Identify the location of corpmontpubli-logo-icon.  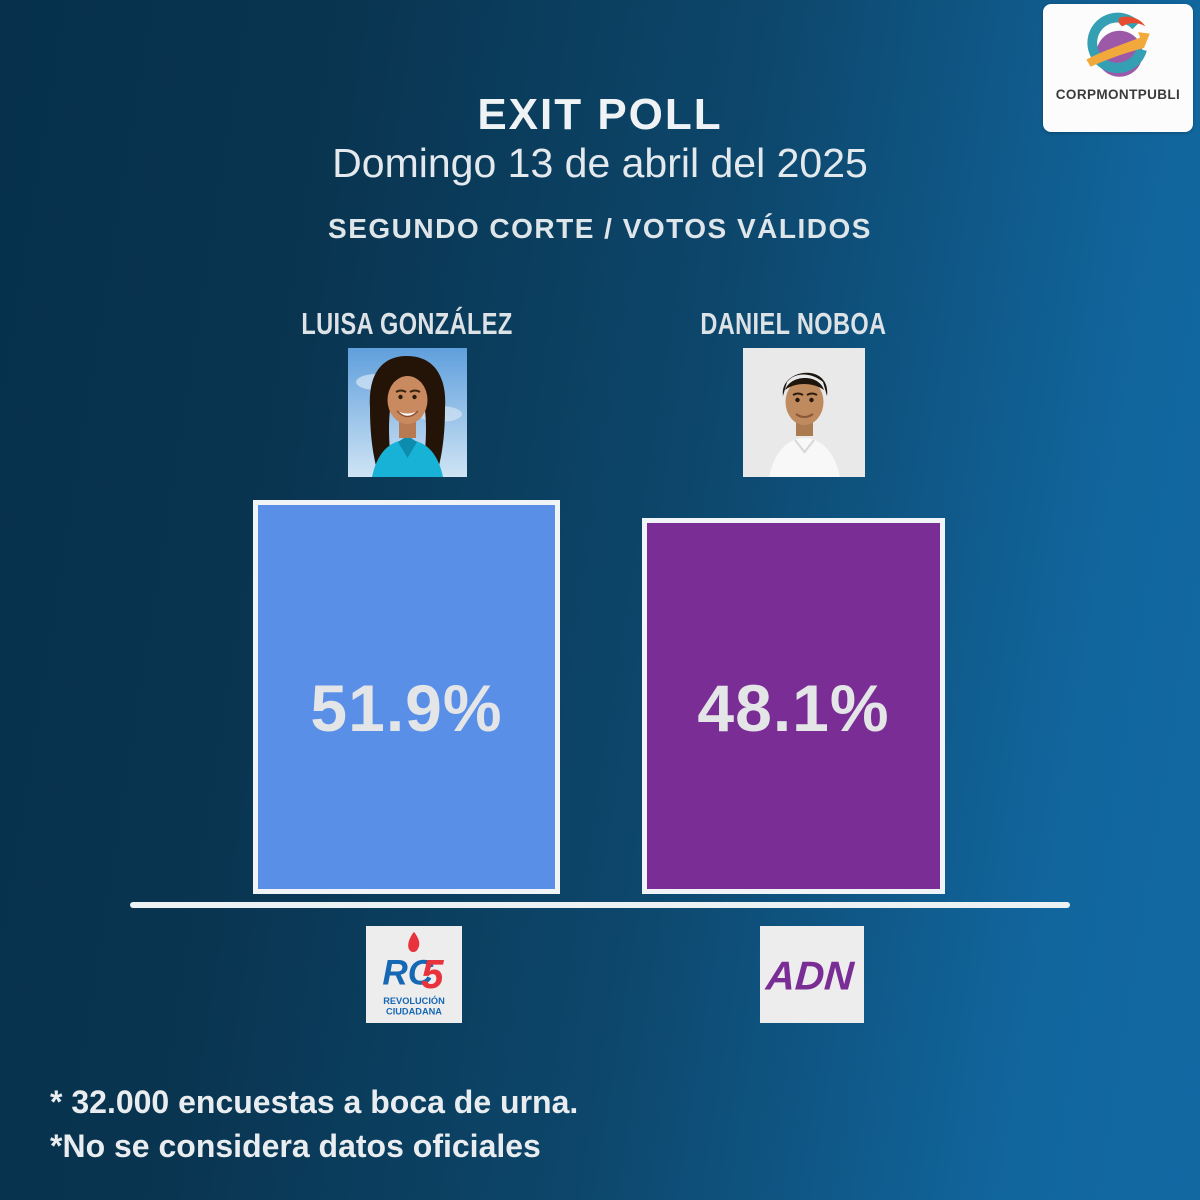
(1118, 44).